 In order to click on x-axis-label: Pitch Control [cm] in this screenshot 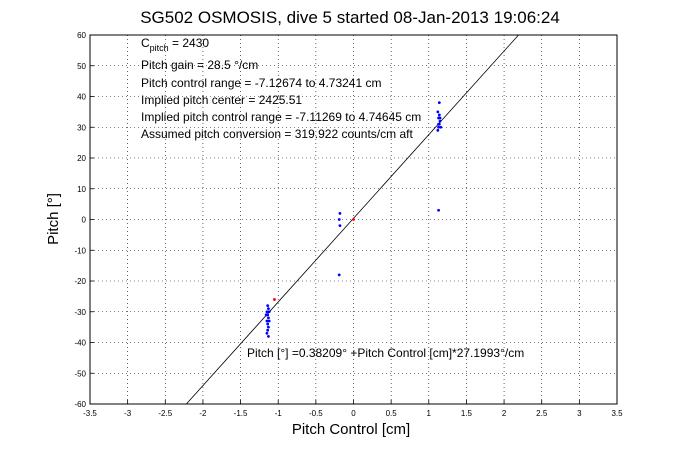, I will do `click(351, 429)`.